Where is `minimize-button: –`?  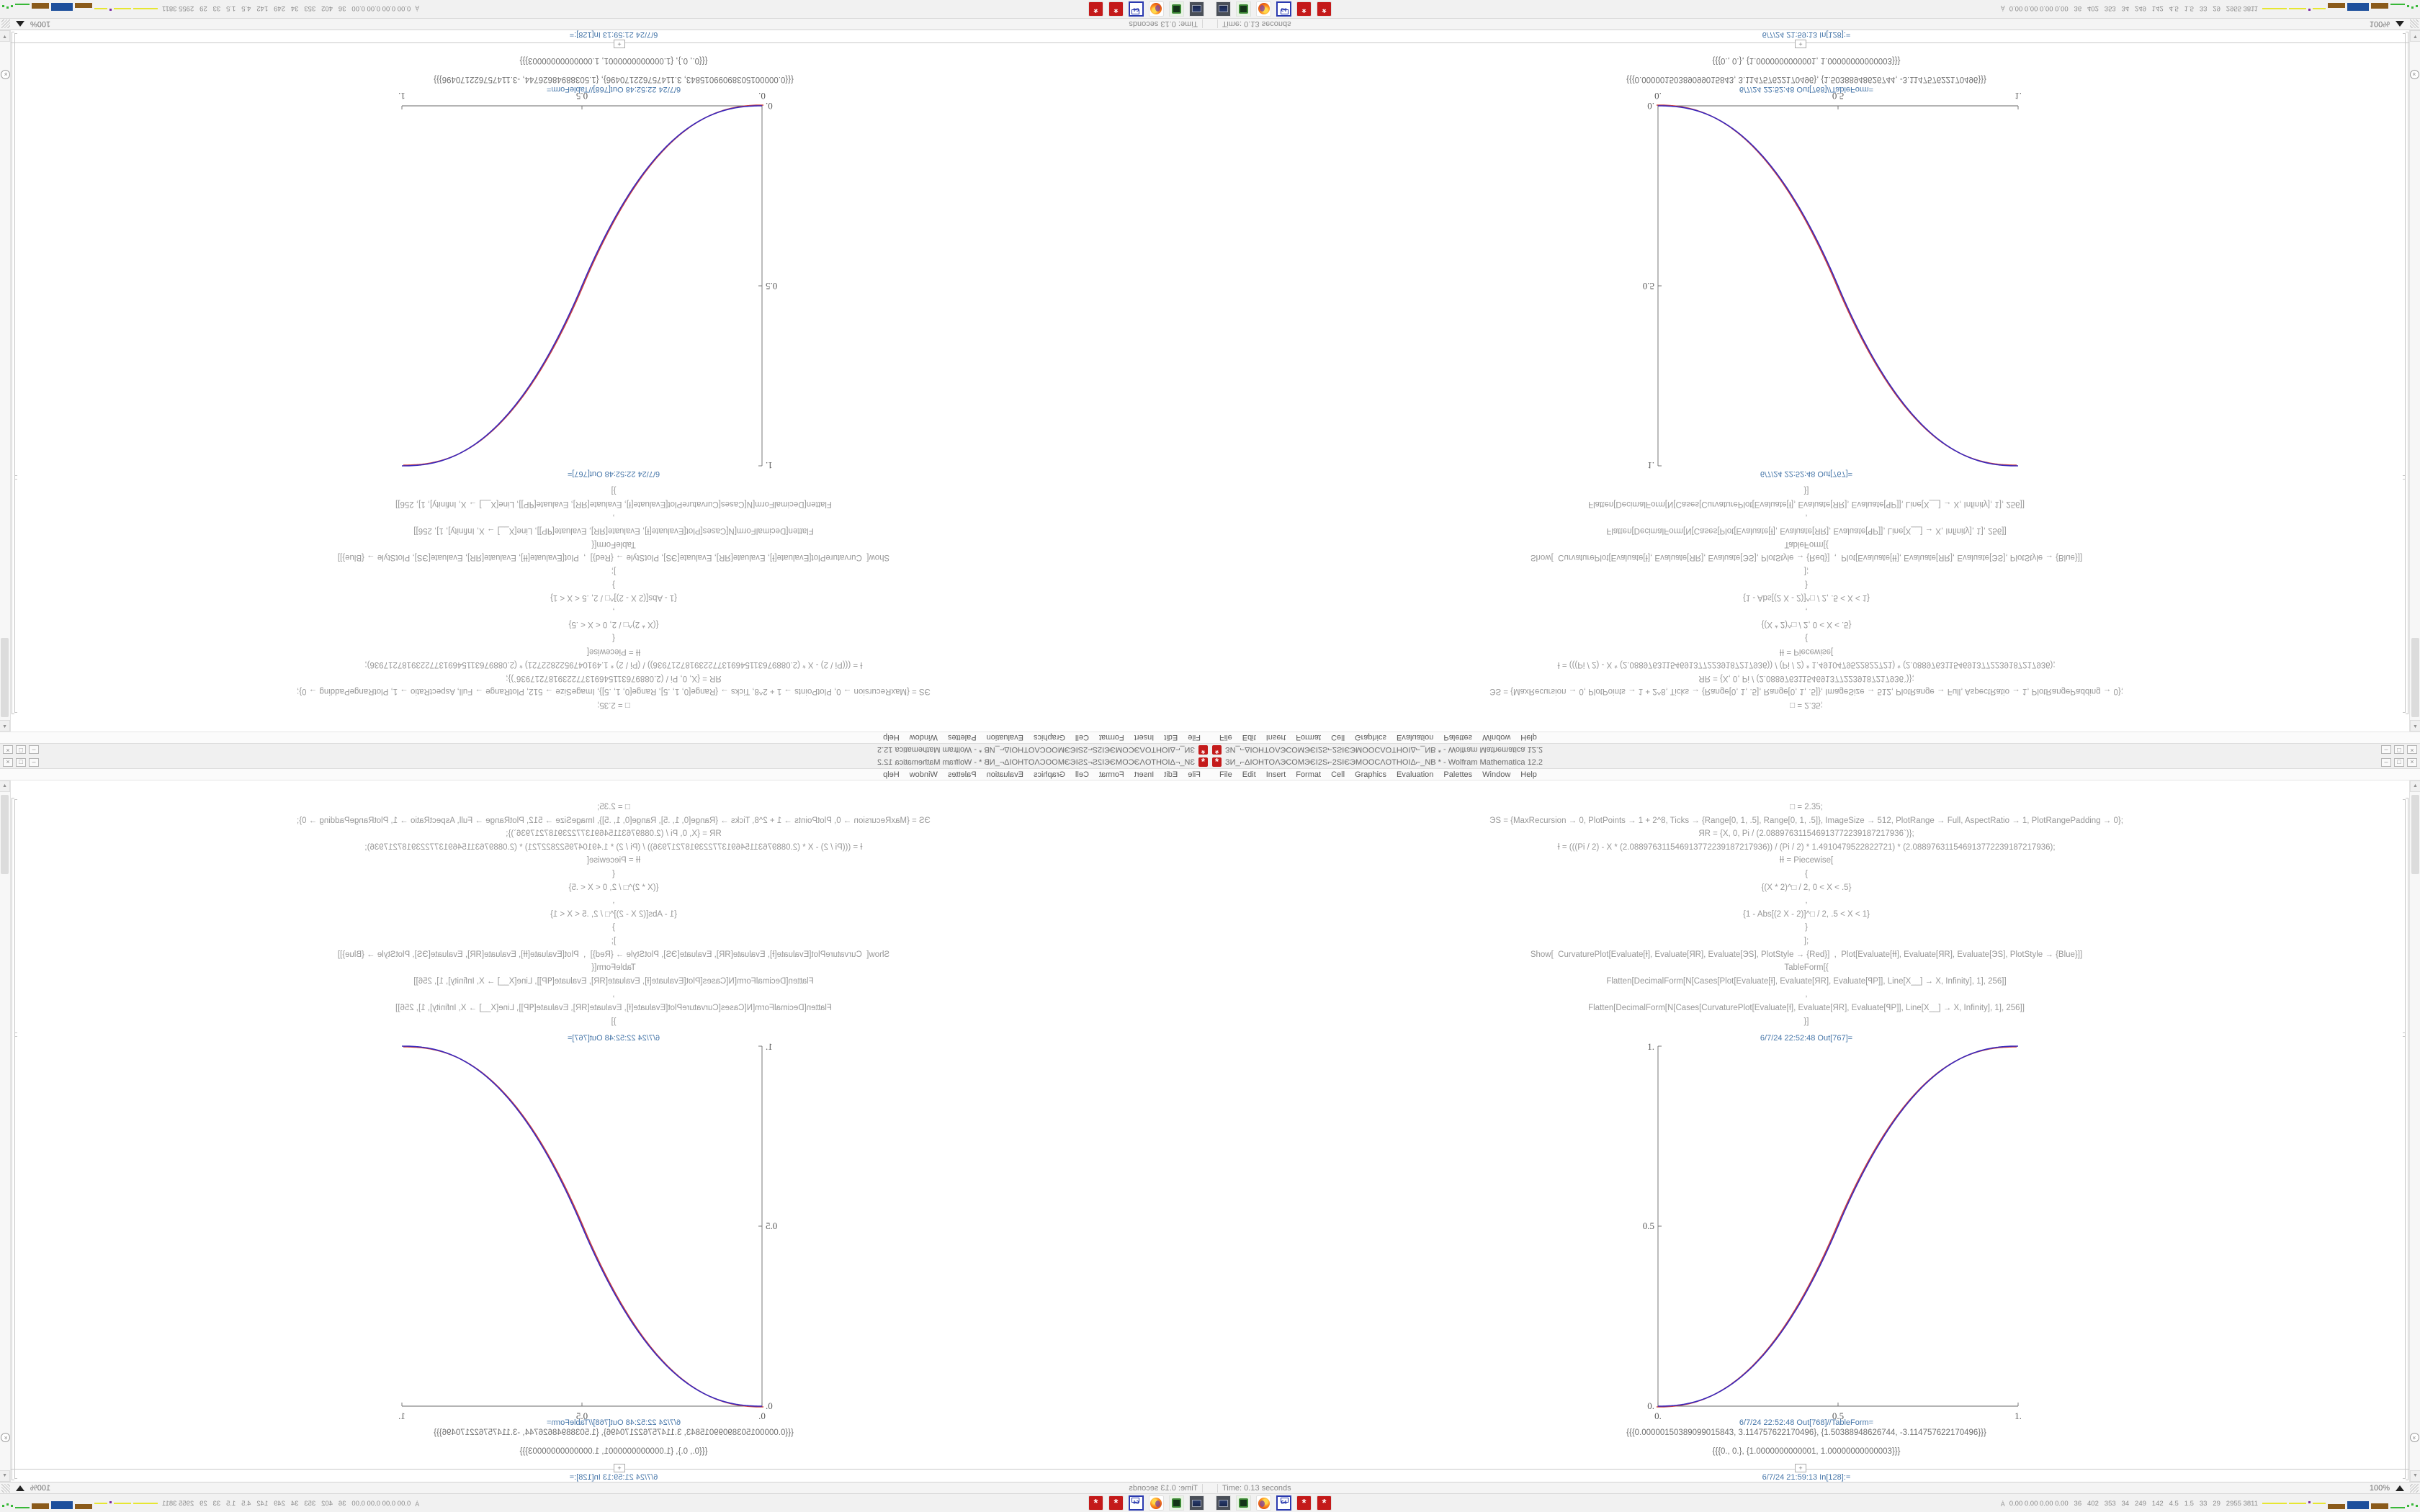
minimize-button: – is located at coordinates (2386, 750).